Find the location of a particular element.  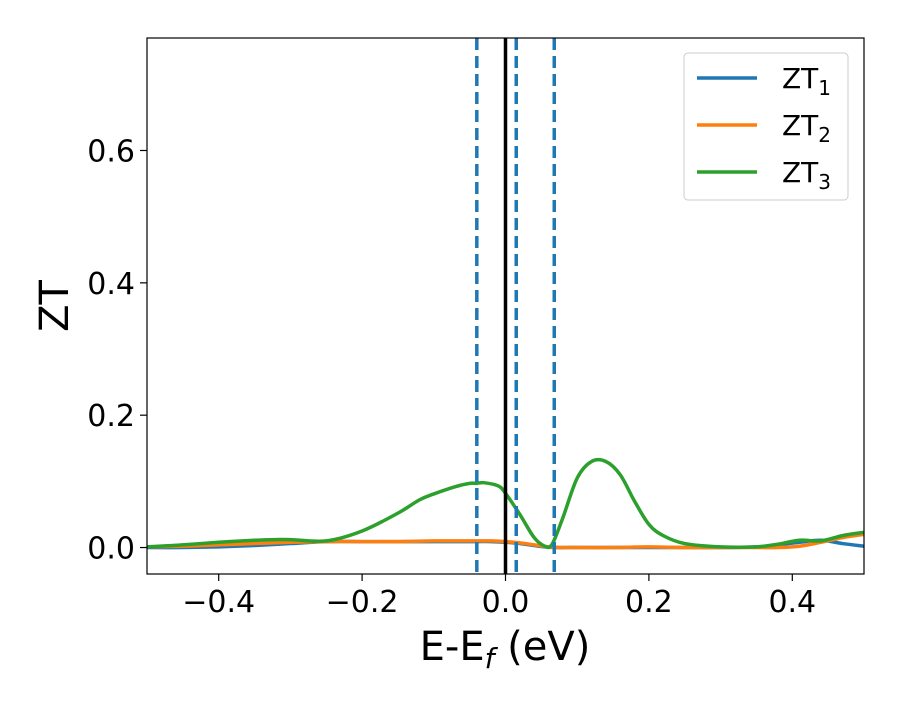

y-tick-label: 0.4 is located at coordinates (111, 284).